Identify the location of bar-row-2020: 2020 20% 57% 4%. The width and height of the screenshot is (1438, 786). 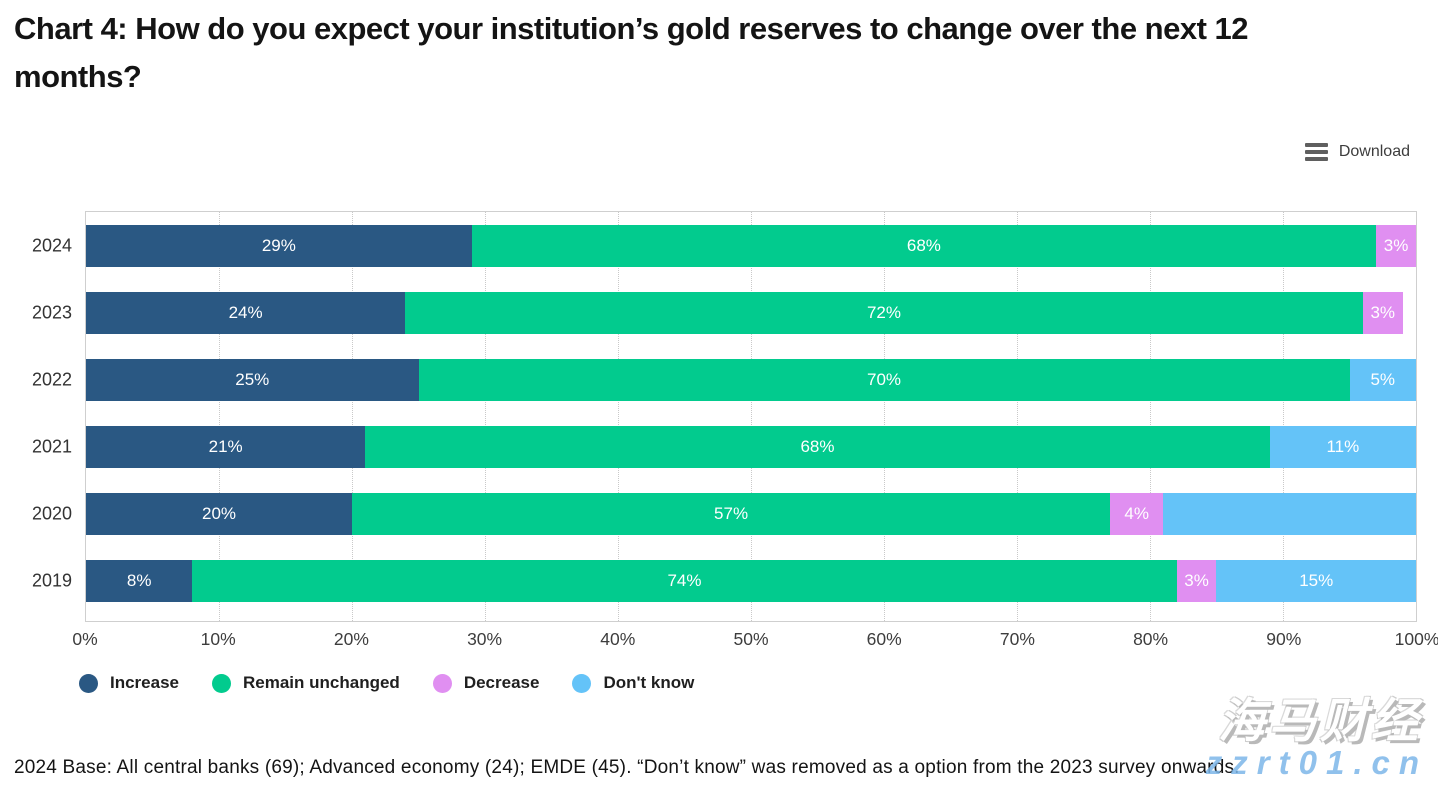
(724, 514).